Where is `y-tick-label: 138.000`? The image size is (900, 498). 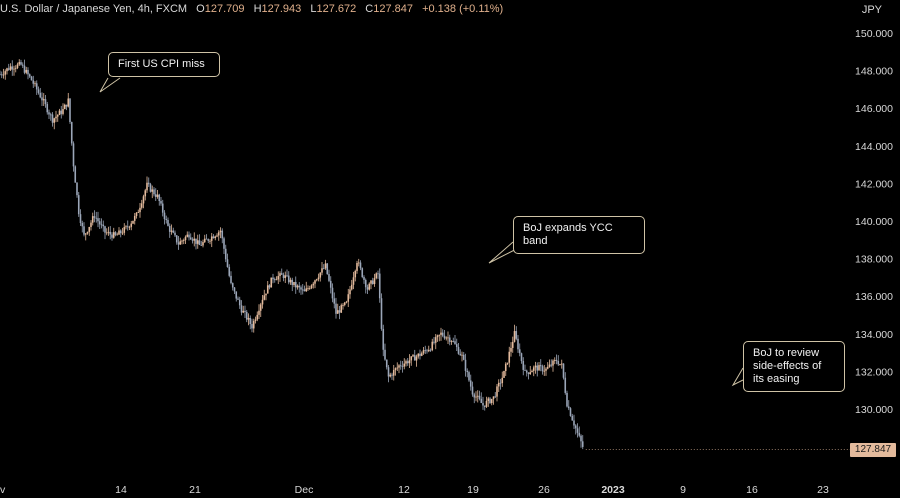
y-tick-label: 138.000 is located at coordinates (874, 260).